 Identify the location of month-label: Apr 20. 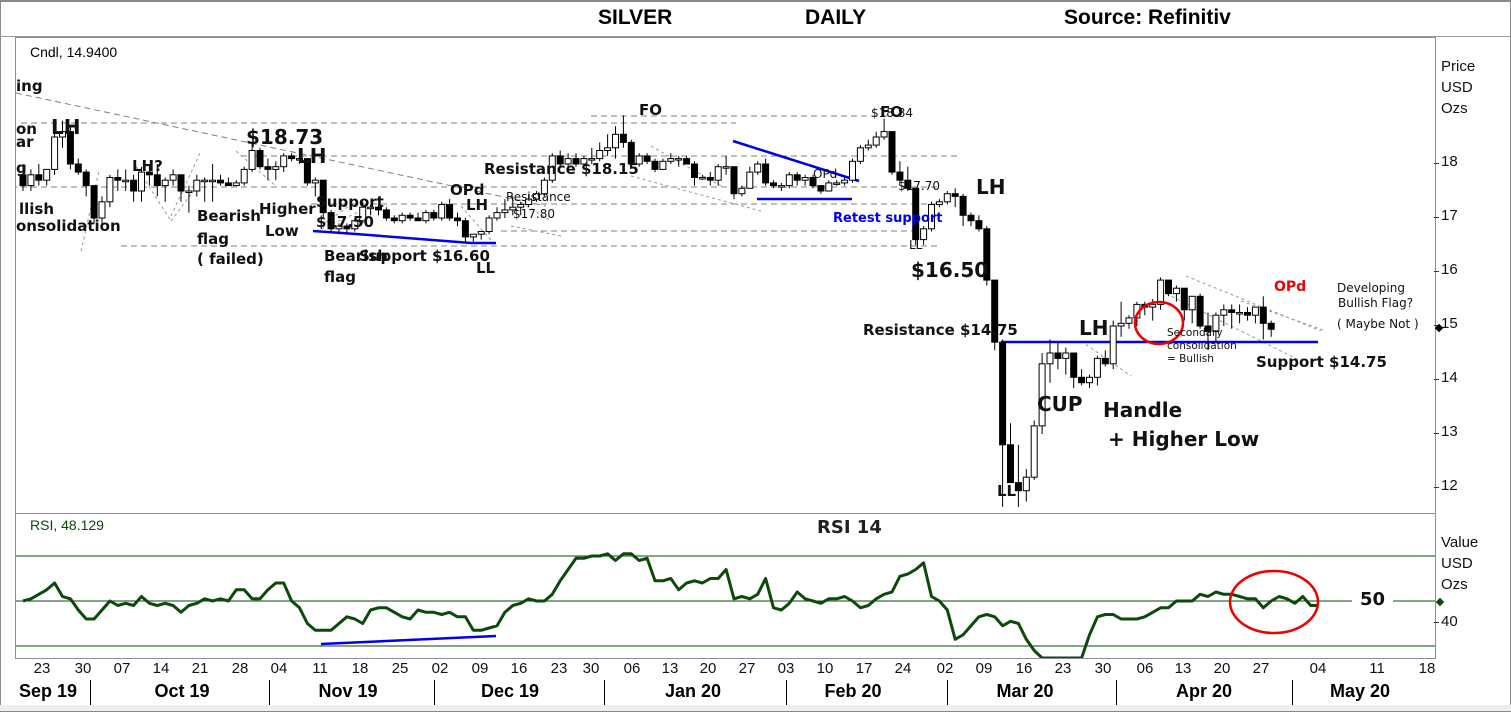
(1204, 691).